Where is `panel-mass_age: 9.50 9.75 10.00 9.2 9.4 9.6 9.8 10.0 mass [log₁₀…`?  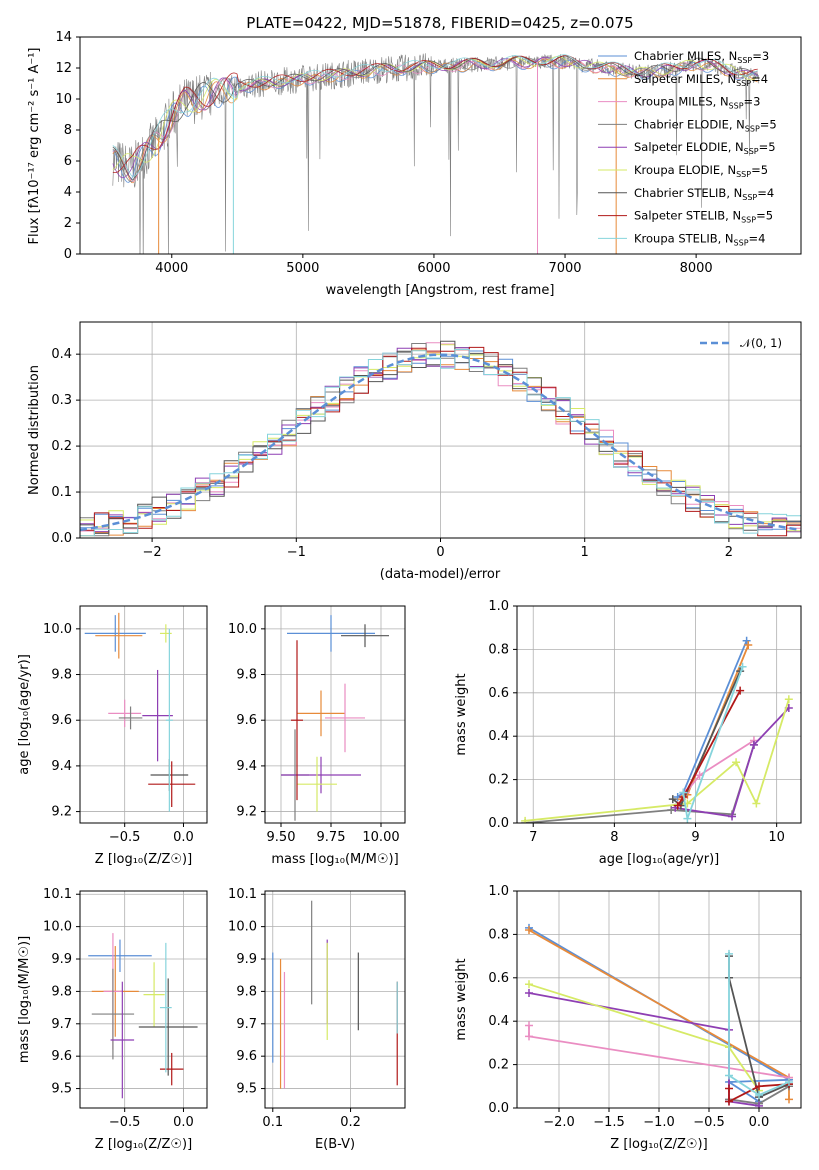
panel-mass_age: 9.50 9.75 10.00 9.2 9.4 9.6 9.8 10.0 mass [log₁₀… is located at coordinates (317, 736).